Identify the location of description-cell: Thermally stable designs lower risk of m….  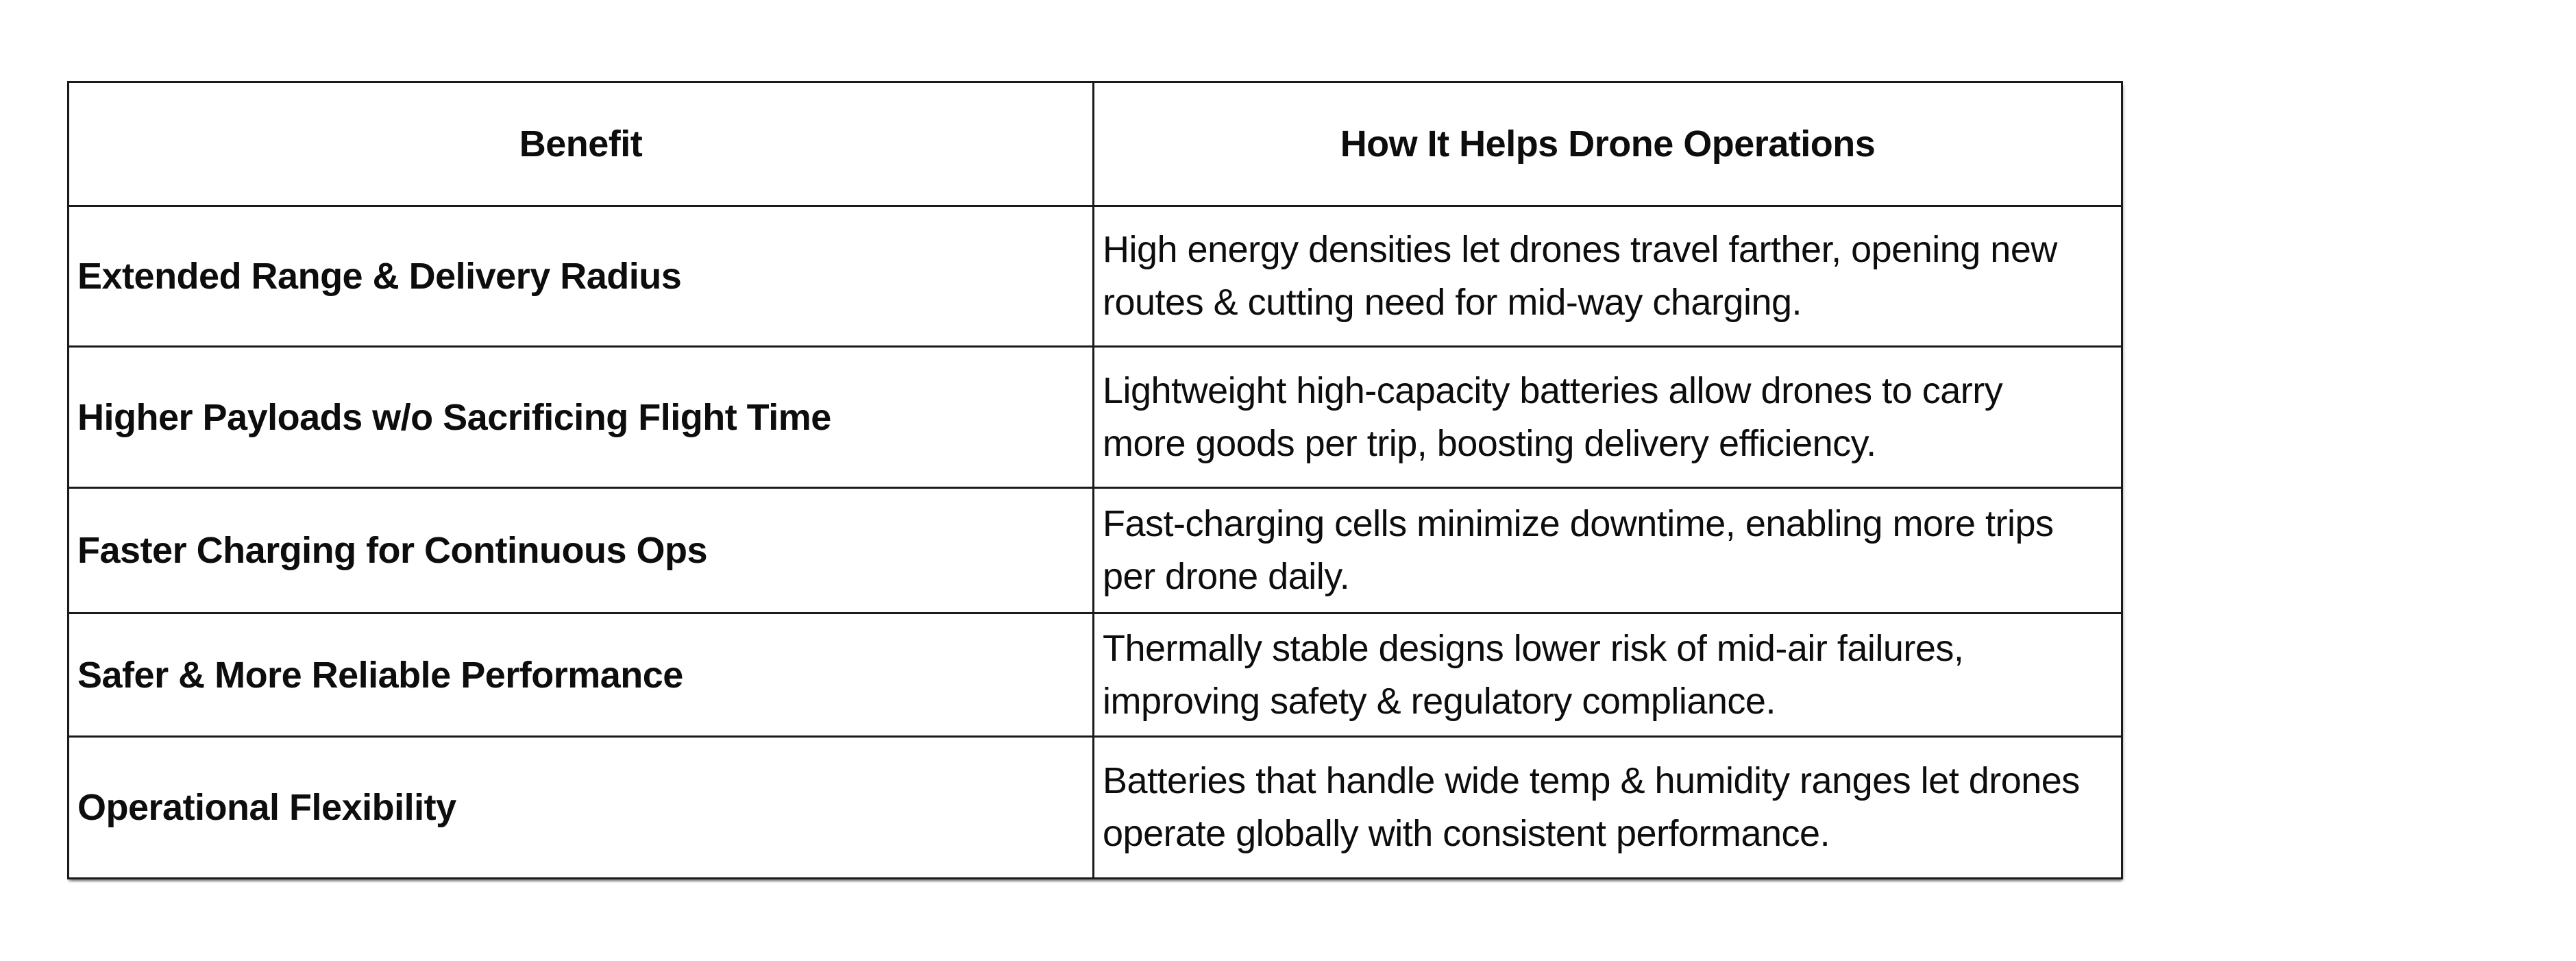
(1607, 675).